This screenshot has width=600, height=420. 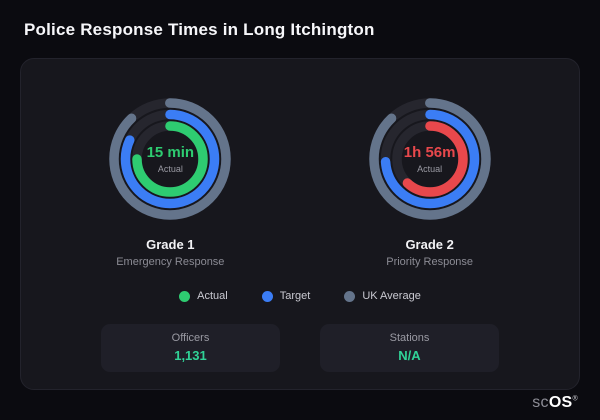 I want to click on legend-item-actual: Actual, so click(x=203, y=296).